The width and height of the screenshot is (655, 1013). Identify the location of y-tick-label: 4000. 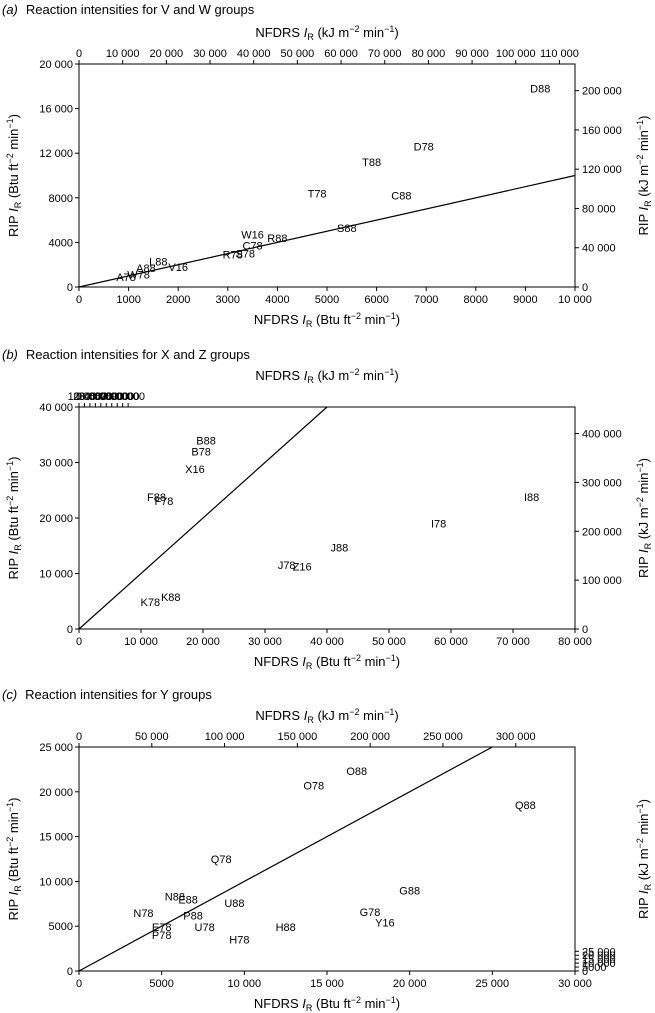
(61, 243).